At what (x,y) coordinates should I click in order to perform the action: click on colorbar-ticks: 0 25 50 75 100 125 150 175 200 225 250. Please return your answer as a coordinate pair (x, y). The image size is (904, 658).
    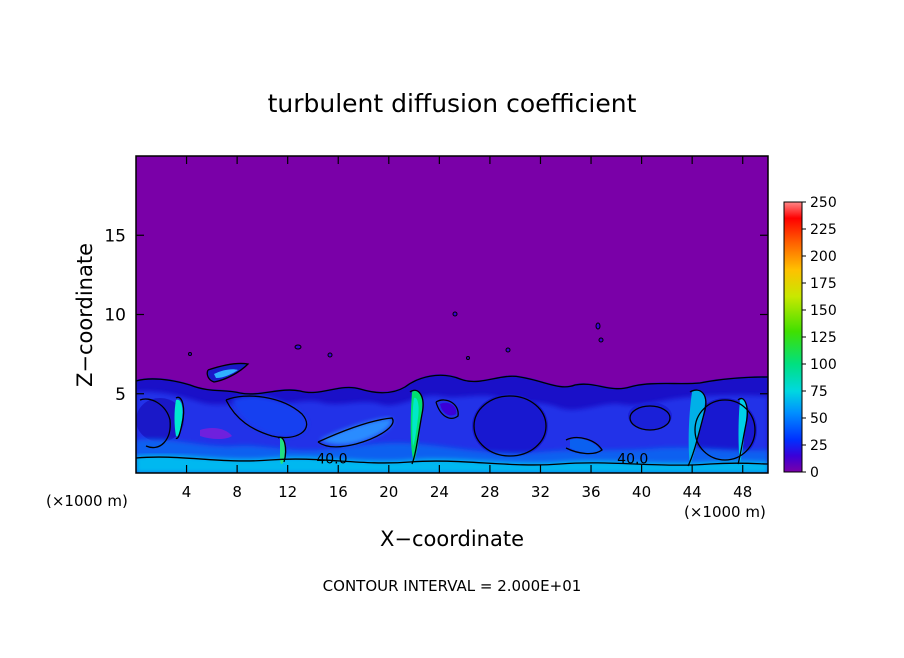
    Looking at the image, I should click on (819, 338).